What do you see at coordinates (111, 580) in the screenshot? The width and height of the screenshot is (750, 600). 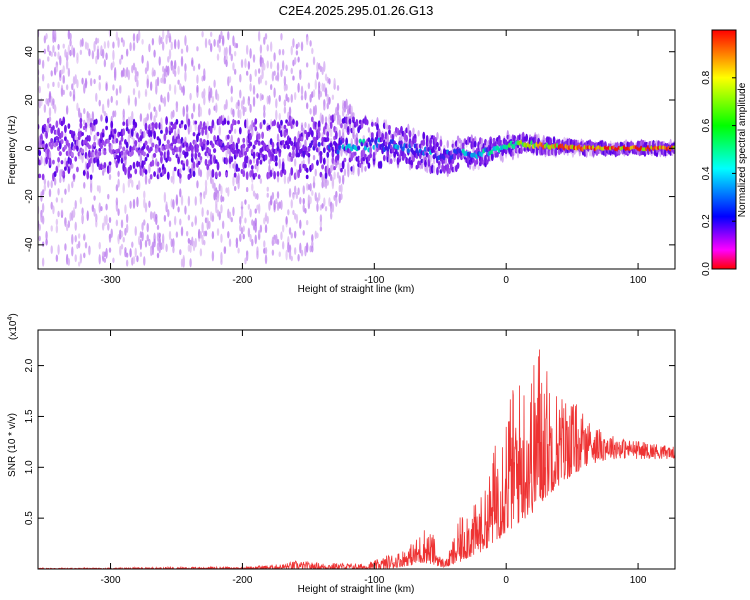 I see `snr-x-tick-label: -300` at bounding box center [111, 580].